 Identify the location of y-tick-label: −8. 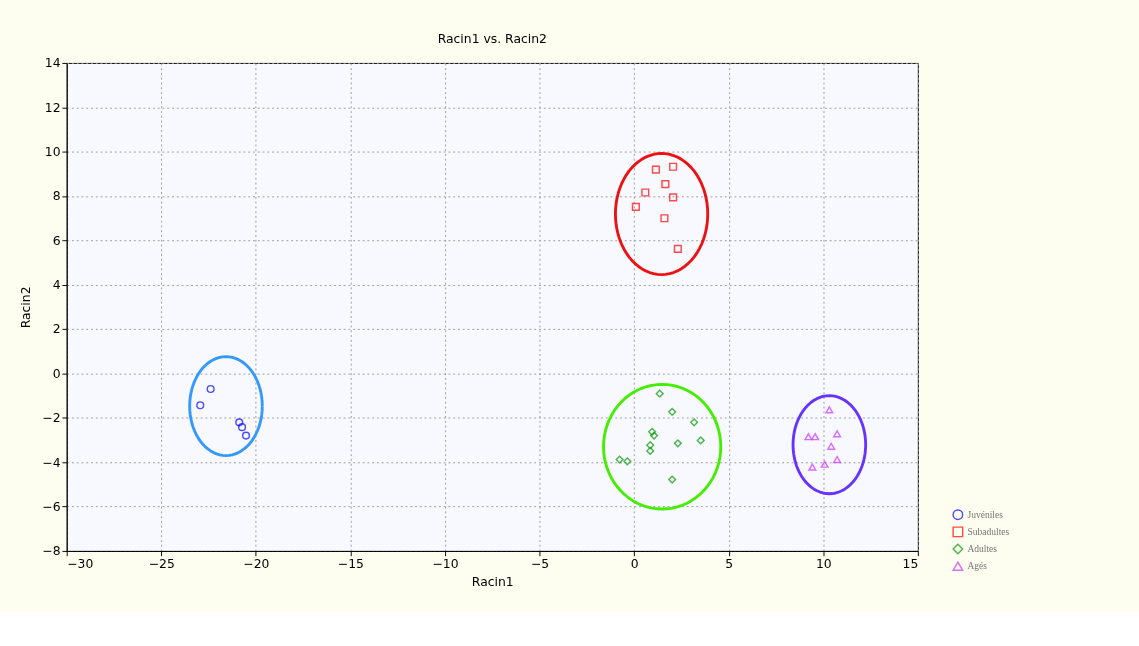
(51, 551).